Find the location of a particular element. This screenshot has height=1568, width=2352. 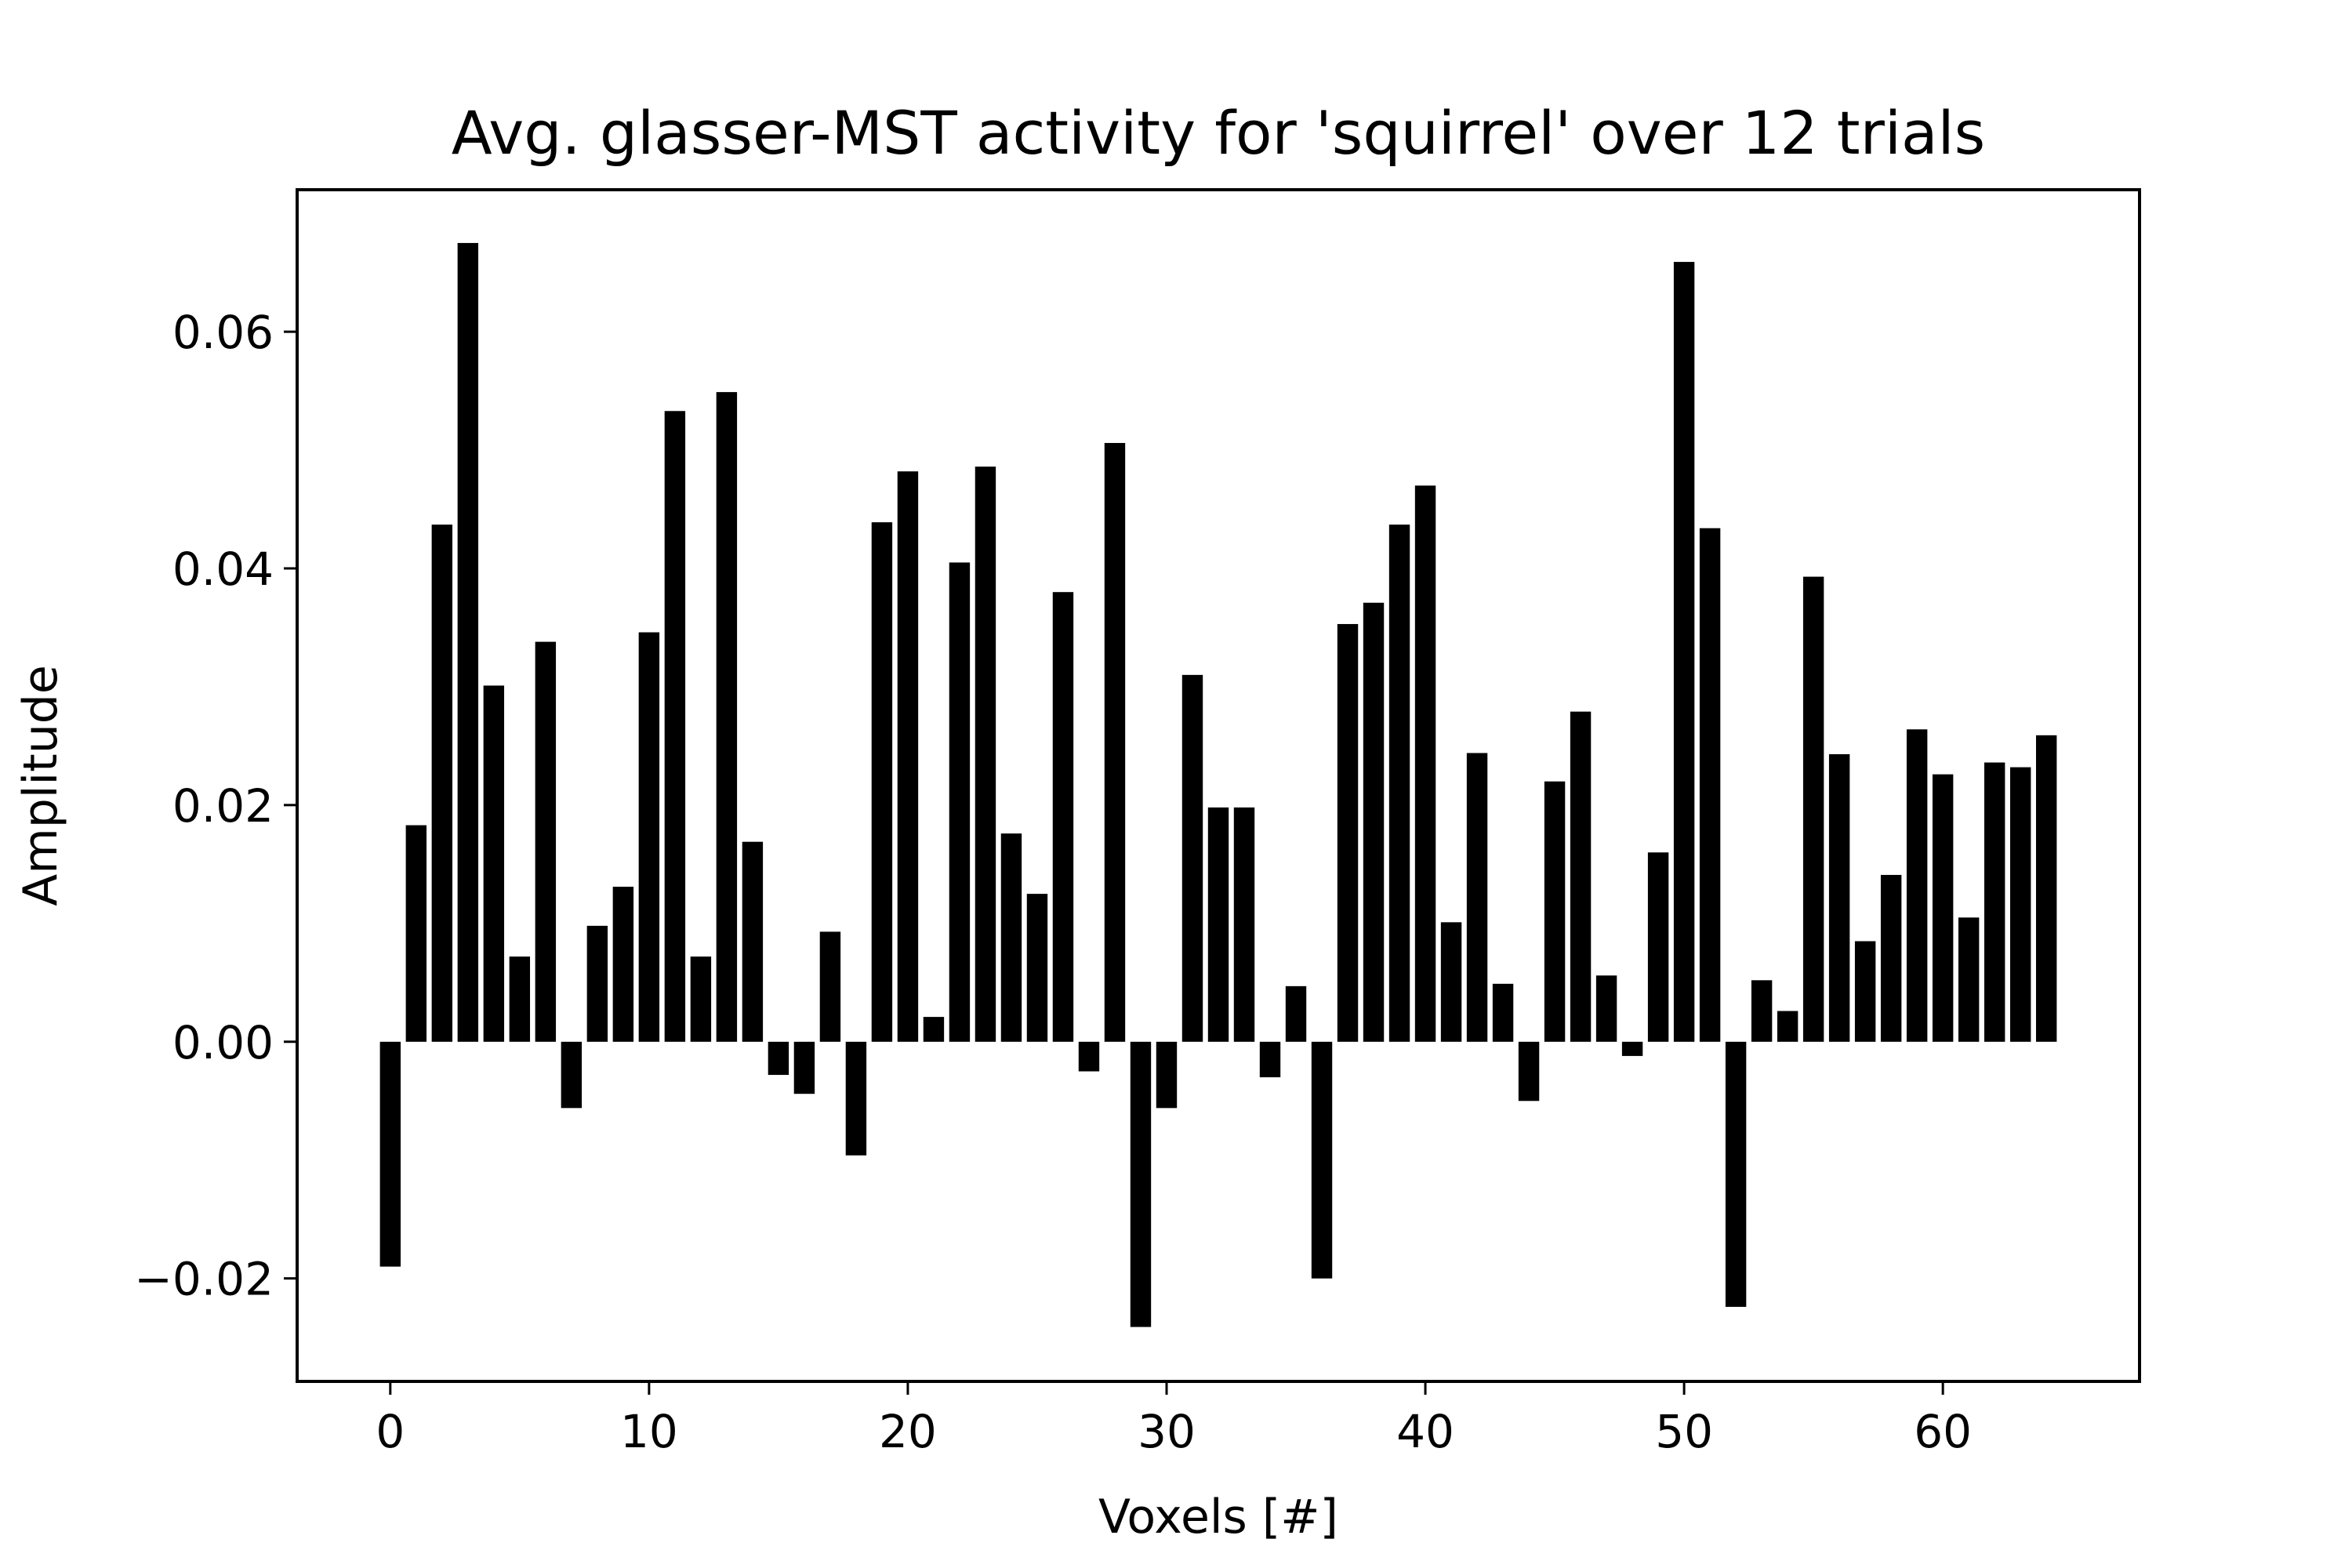

x-tick-label: 20 is located at coordinates (908, 1431).